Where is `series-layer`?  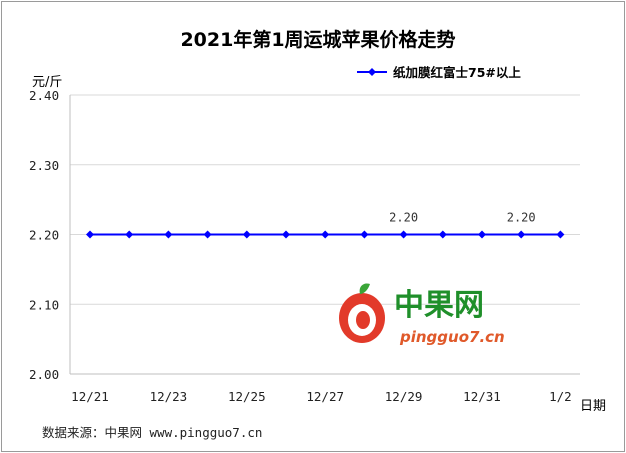 series-layer is located at coordinates (325, 234).